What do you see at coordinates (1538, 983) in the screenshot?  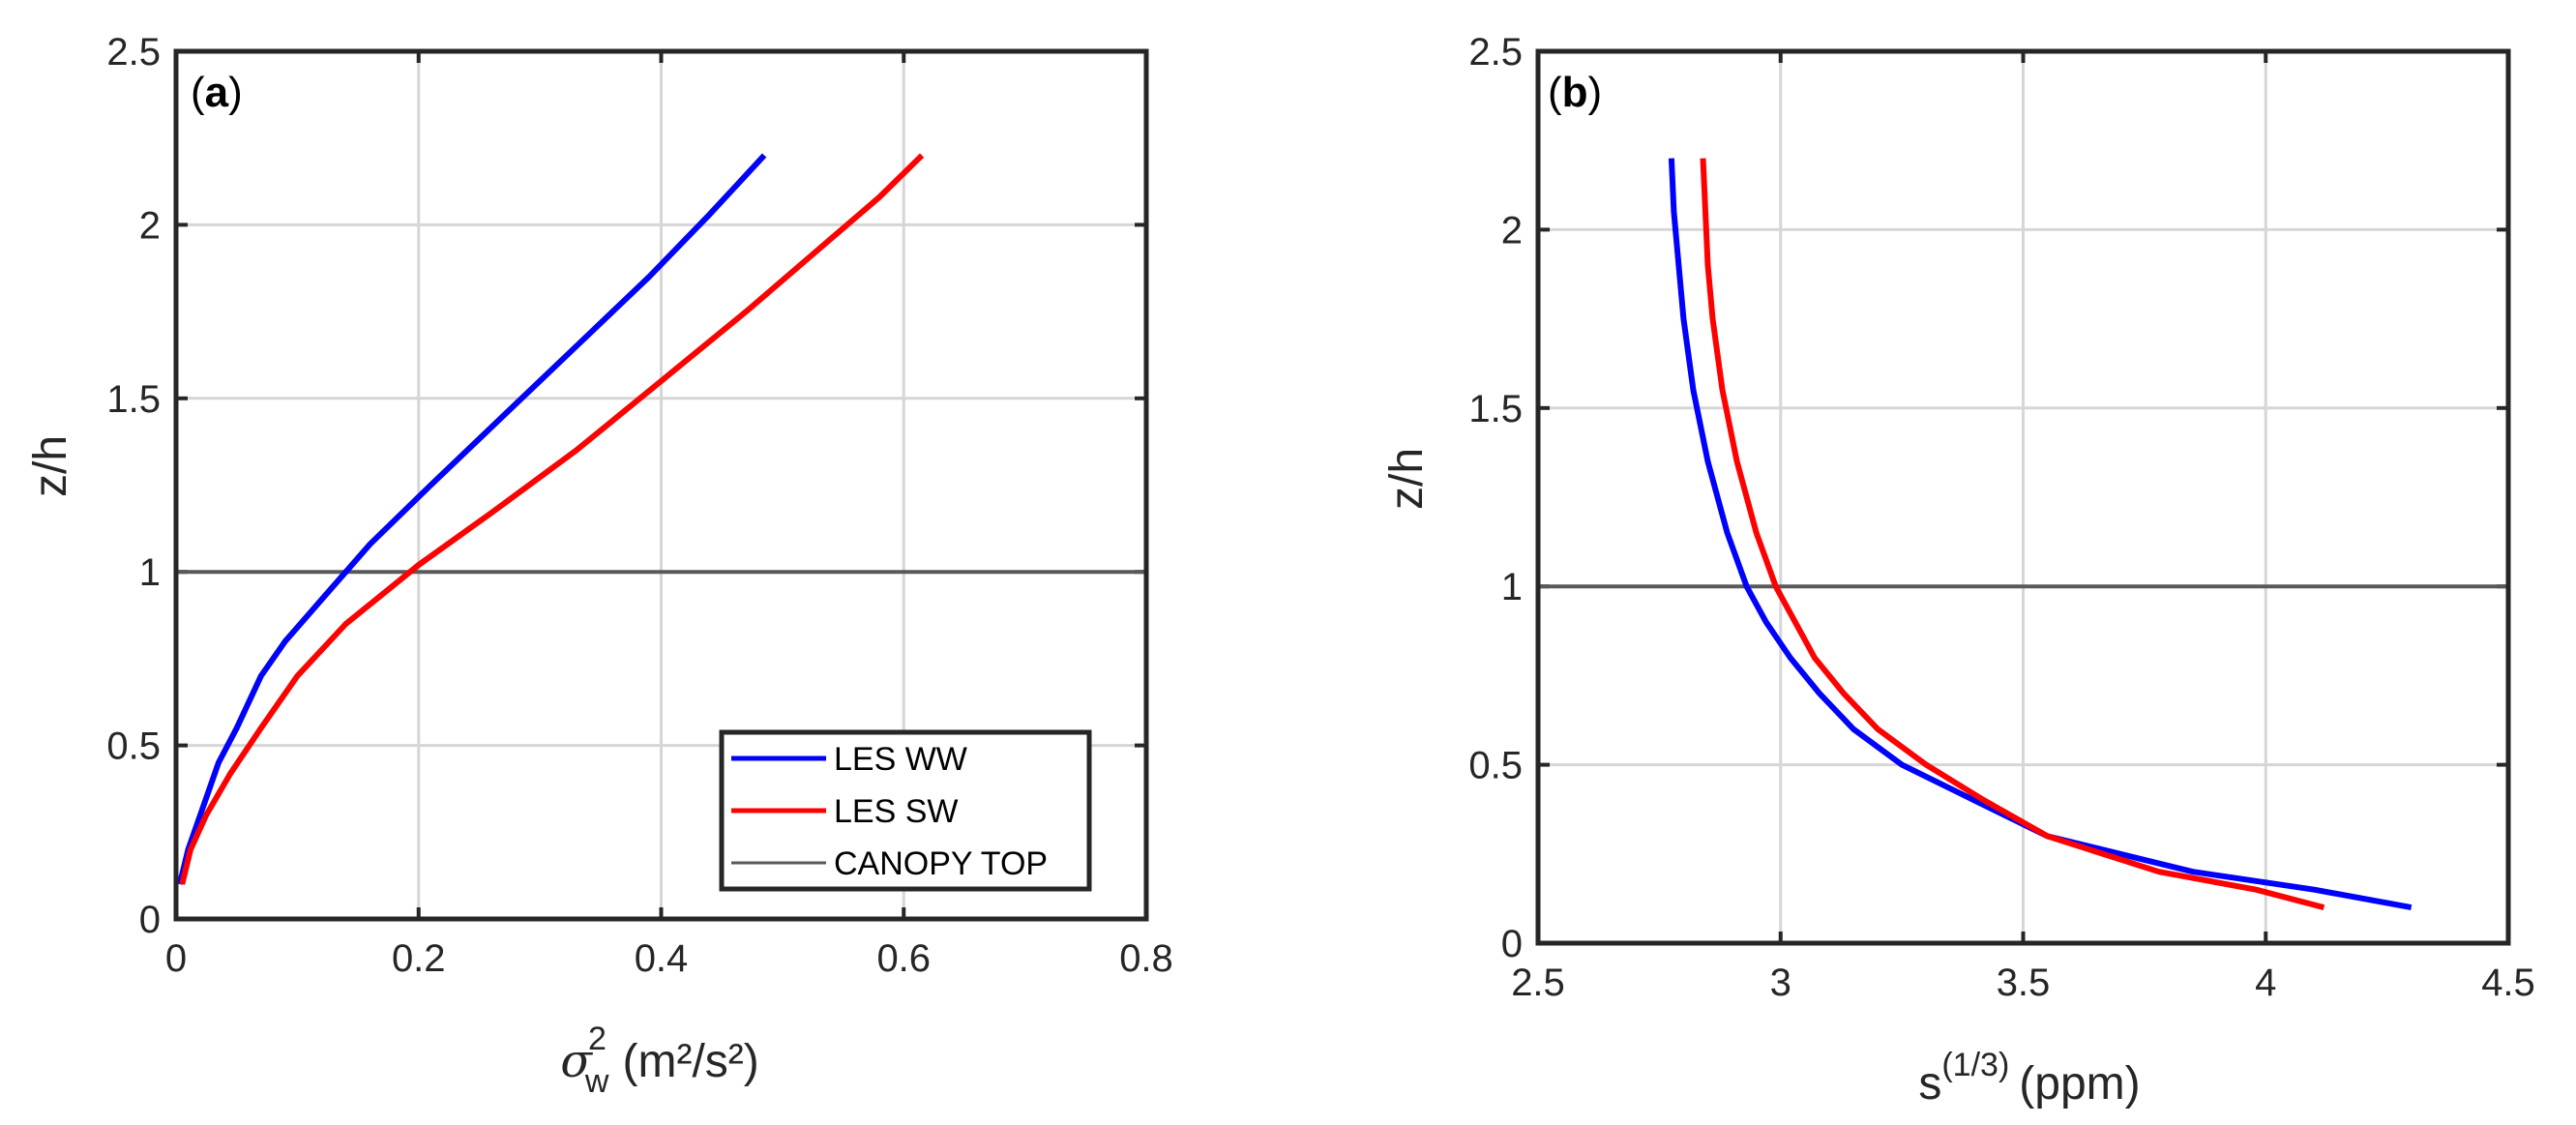 I see `panel-b-xtick-label: 2.5` at bounding box center [1538, 983].